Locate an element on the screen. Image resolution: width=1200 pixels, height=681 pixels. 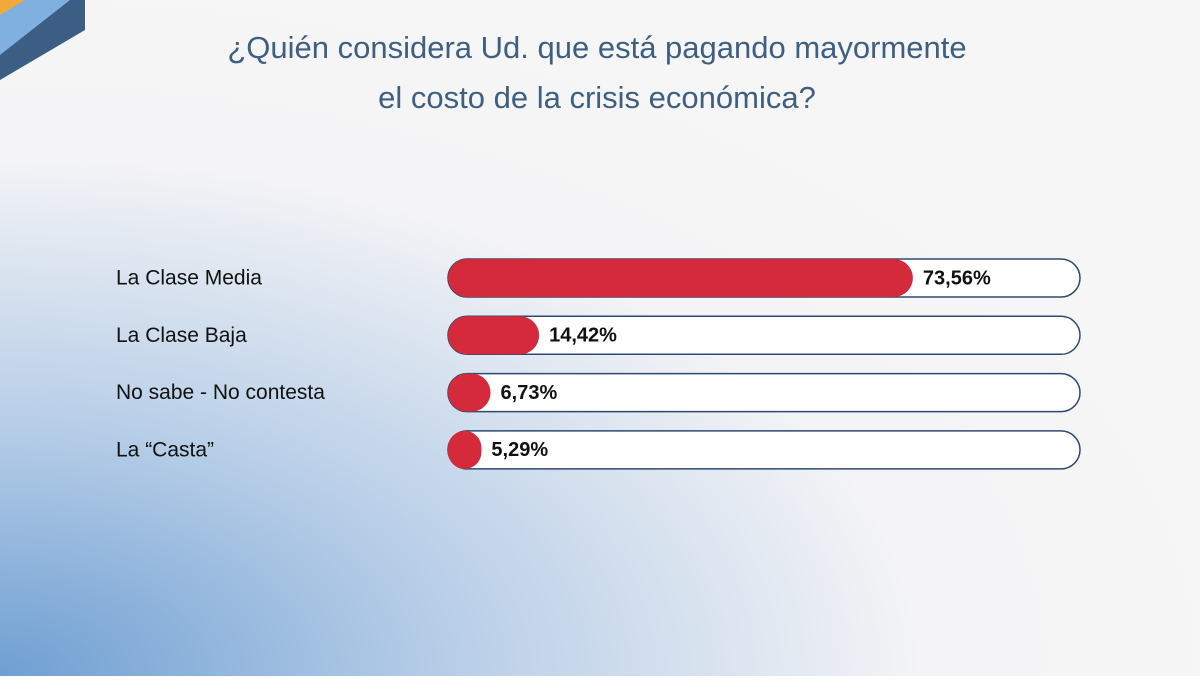
value-label: 5,29% is located at coordinates (519, 450).